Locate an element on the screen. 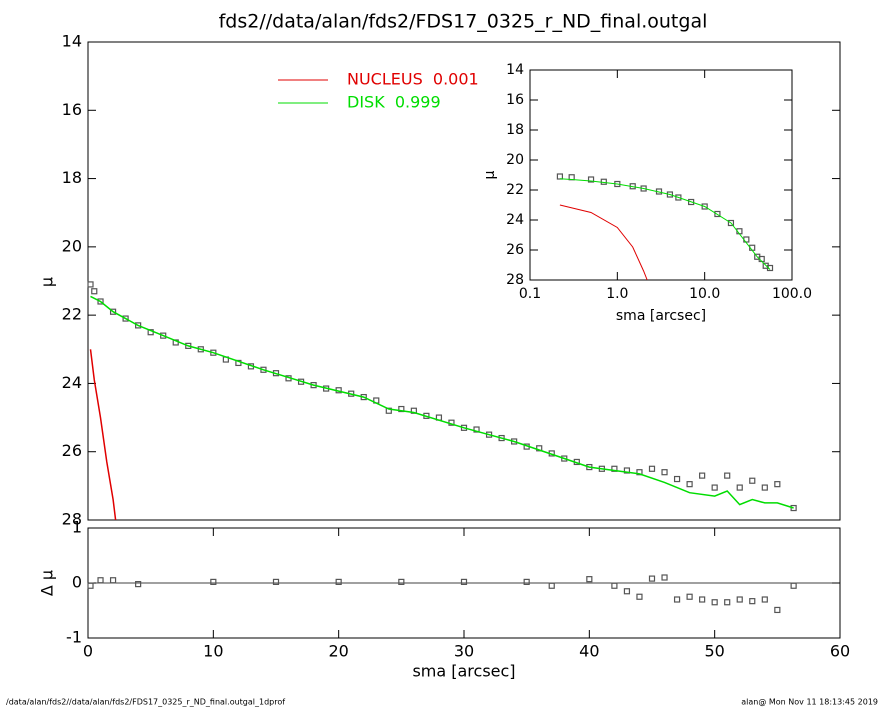  x-tick-label: 10 is located at coordinates (213, 651).